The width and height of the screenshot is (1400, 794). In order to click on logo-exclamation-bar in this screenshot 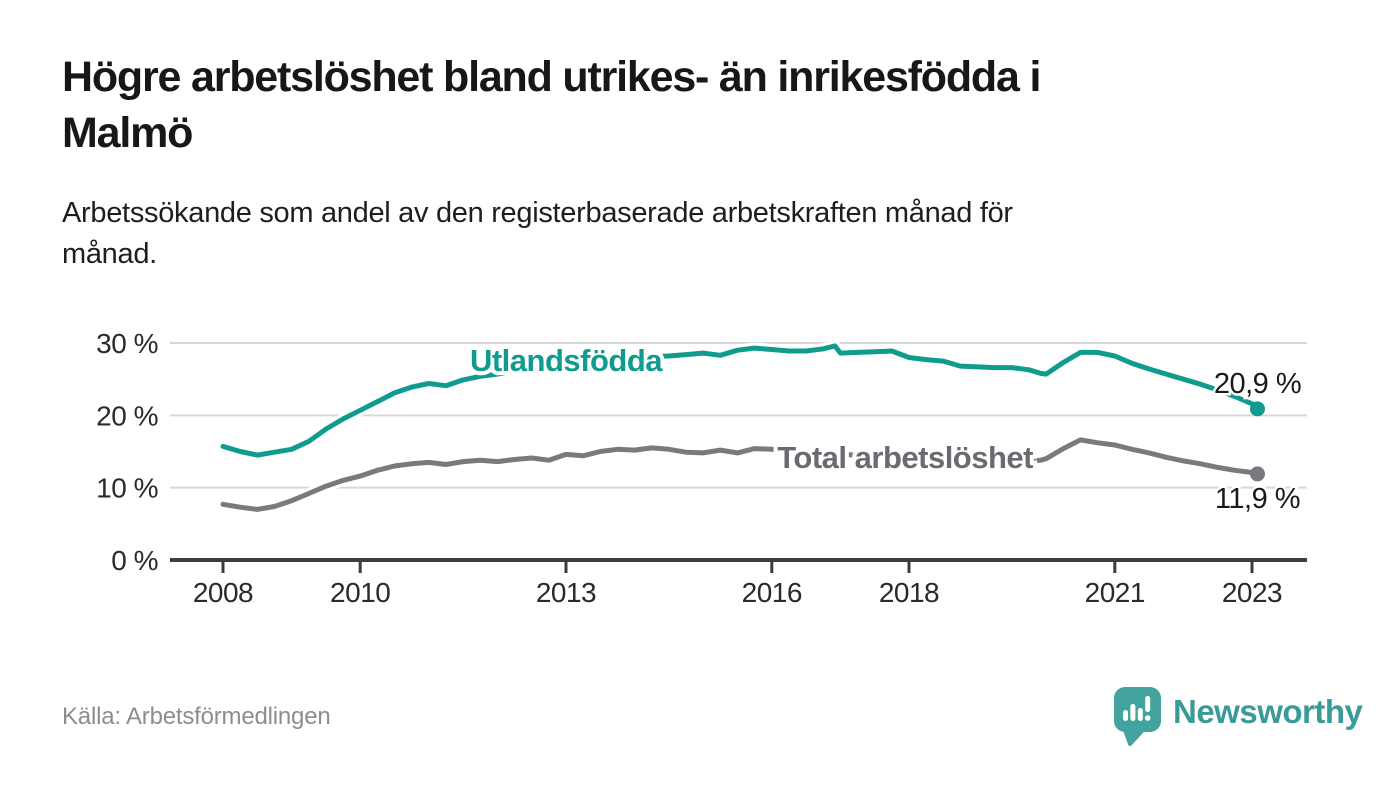, I will do `click(1148, 704)`.